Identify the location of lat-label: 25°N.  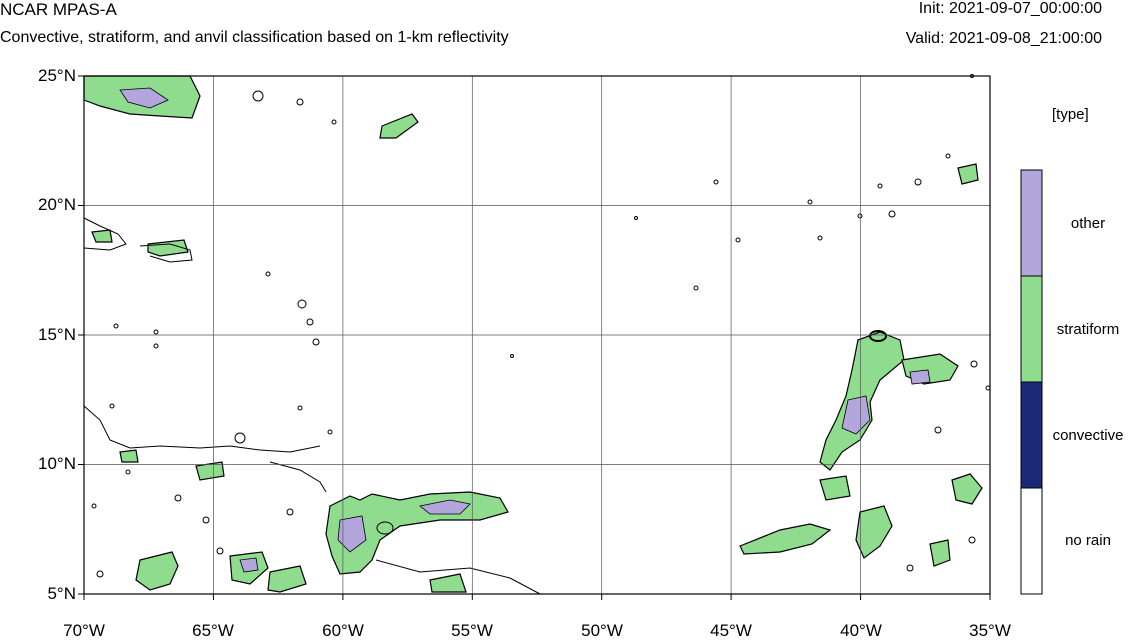
(57, 75).